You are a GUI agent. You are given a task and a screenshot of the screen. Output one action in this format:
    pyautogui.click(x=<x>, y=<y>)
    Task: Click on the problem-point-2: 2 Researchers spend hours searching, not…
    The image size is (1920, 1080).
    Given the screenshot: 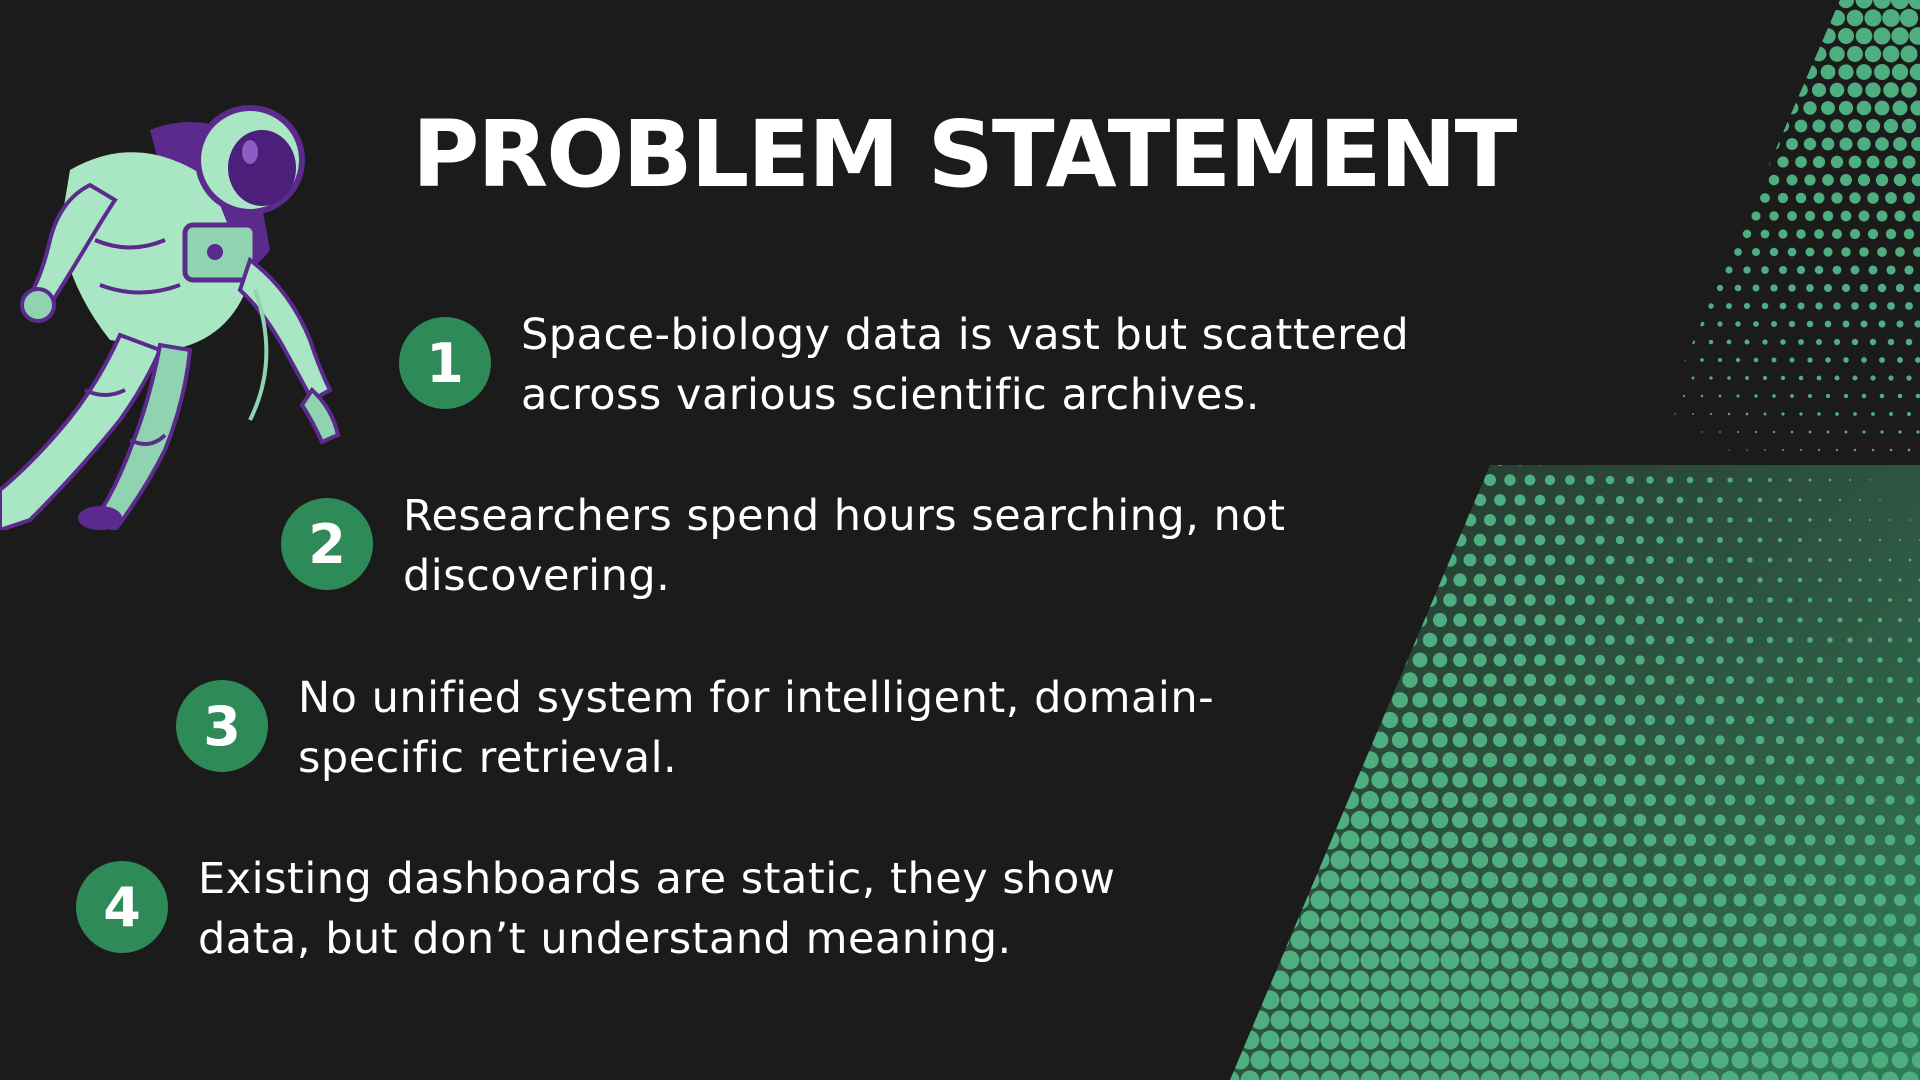 What is the action you would take?
    pyautogui.click(x=807, y=546)
    